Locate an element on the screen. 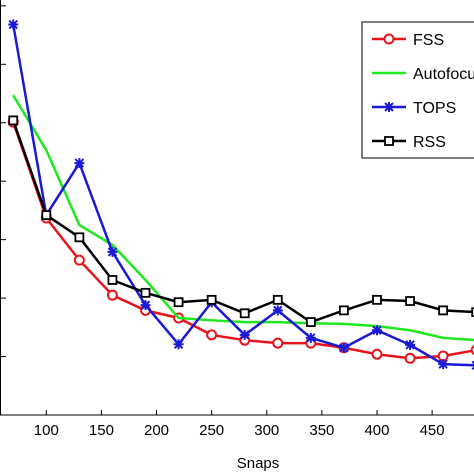  legend-box is located at coordinates (417, 90).